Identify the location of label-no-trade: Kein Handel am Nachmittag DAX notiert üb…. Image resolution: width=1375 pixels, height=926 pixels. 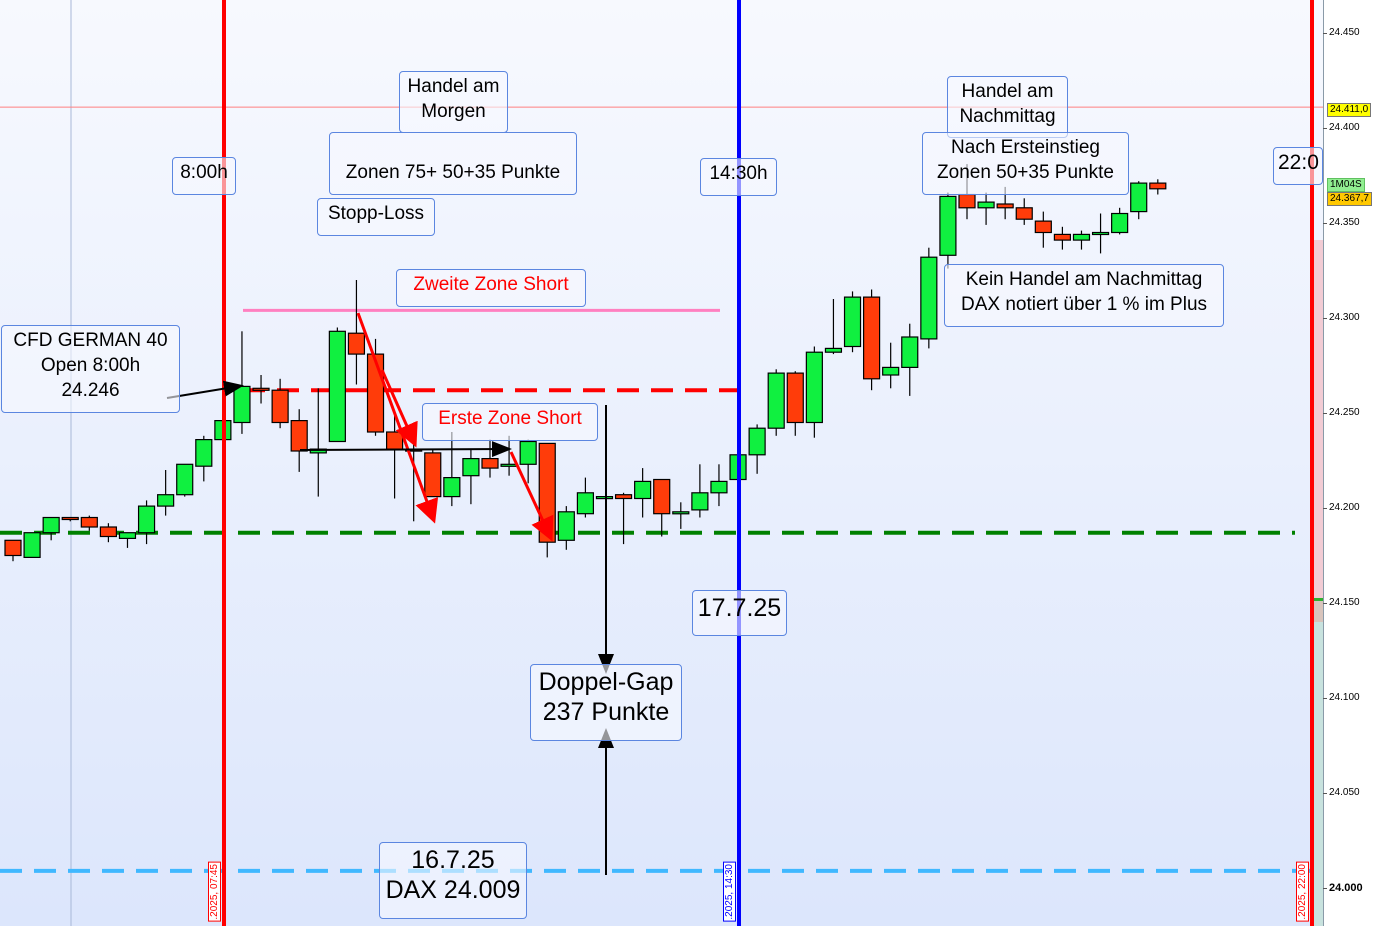
(1084, 295).